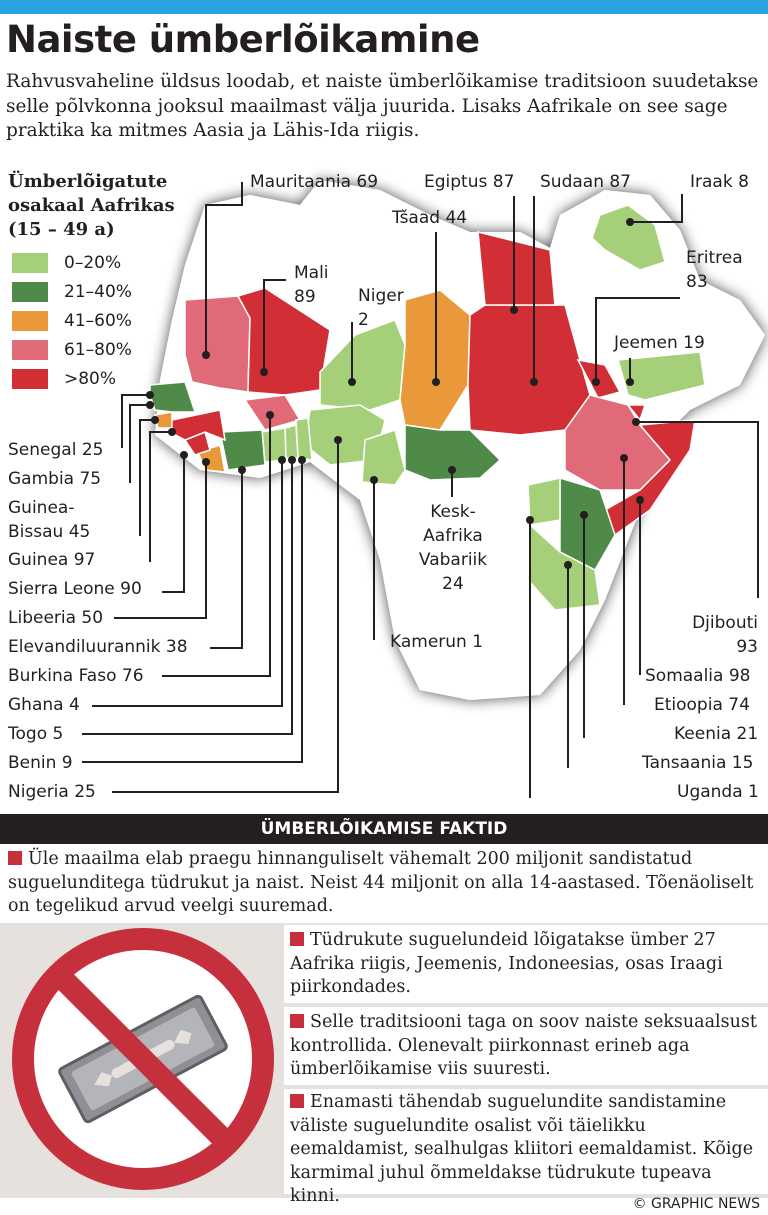 The height and width of the screenshot is (1215, 768). Describe the element at coordinates (716, 734) in the screenshot. I see `label-kenya: Keenia 21` at that location.